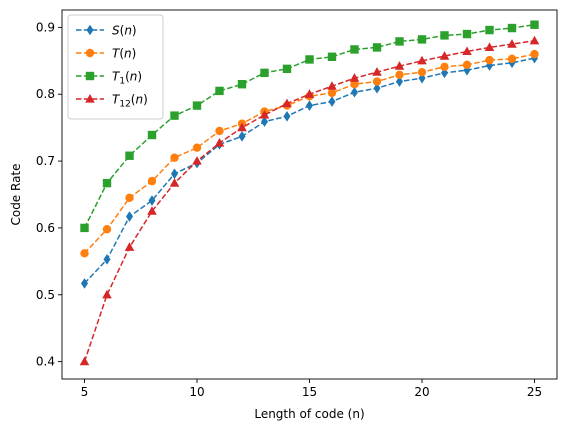 The width and height of the screenshot is (567, 432). I want to click on x-tick-label: 25, so click(534, 392).